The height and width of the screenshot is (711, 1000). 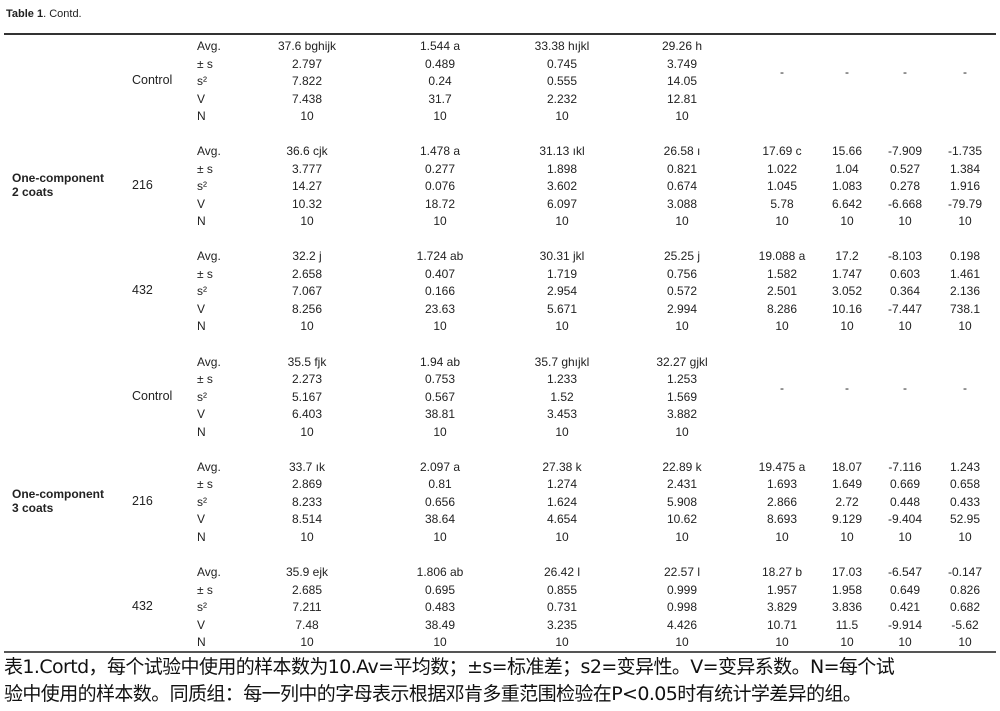 What do you see at coordinates (905, 291) in the screenshot?
I see `table-cell: 0.364` at bounding box center [905, 291].